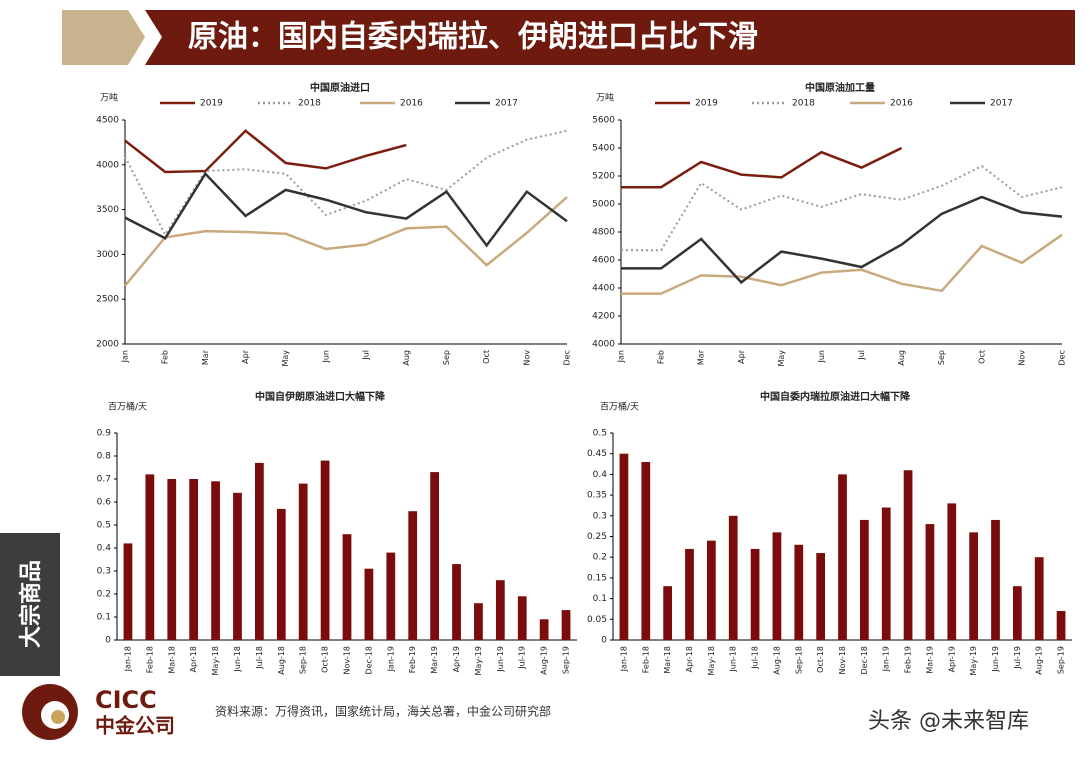  I want to click on x-tick-label: Aug, so click(901, 358).